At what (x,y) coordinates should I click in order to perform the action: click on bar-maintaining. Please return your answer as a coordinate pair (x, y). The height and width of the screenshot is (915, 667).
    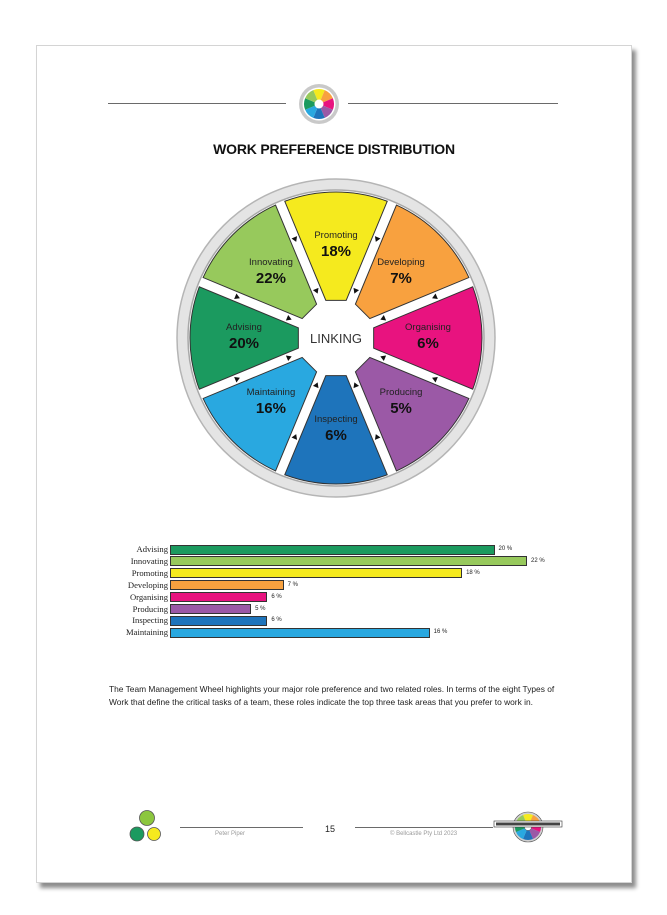
    Looking at the image, I should click on (300, 632).